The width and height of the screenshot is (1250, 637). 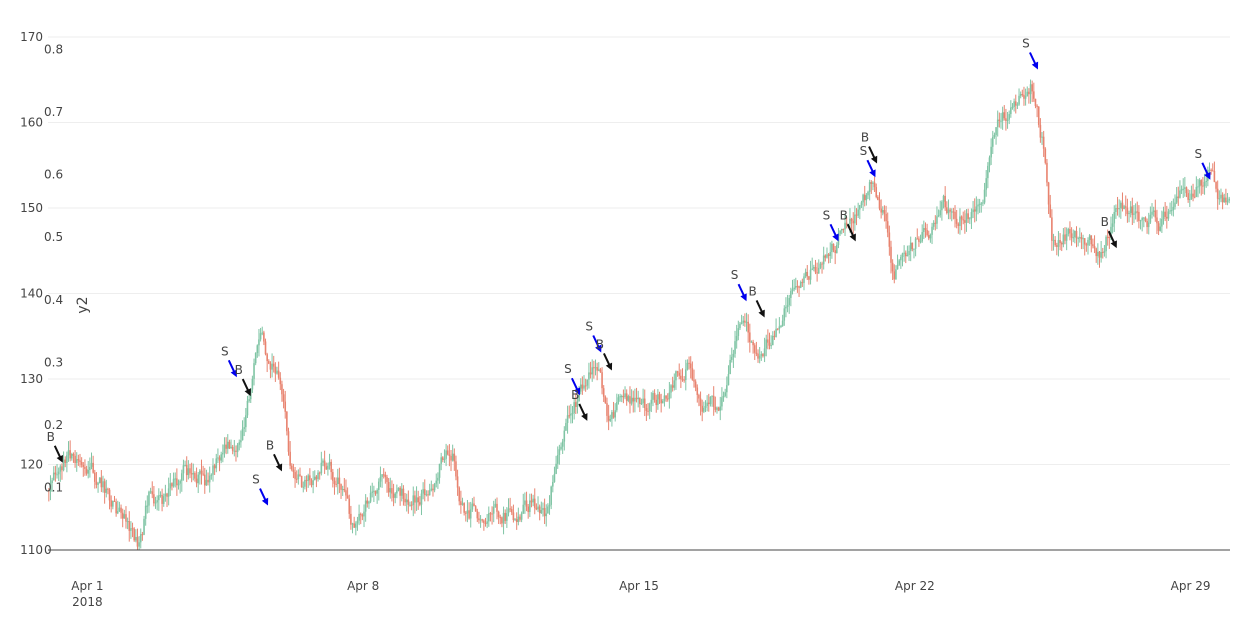 What do you see at coordinates (363, 586) in the screenshot?
I see `x-tick-label: Apr 8` at bounding box center [363, 586].